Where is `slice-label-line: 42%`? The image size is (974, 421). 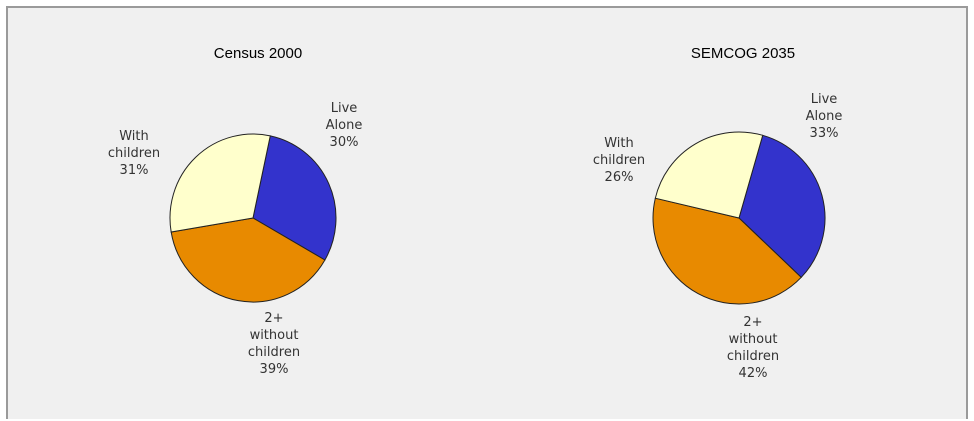
slice-label-line: 42% is located at coordinates (753, 373).